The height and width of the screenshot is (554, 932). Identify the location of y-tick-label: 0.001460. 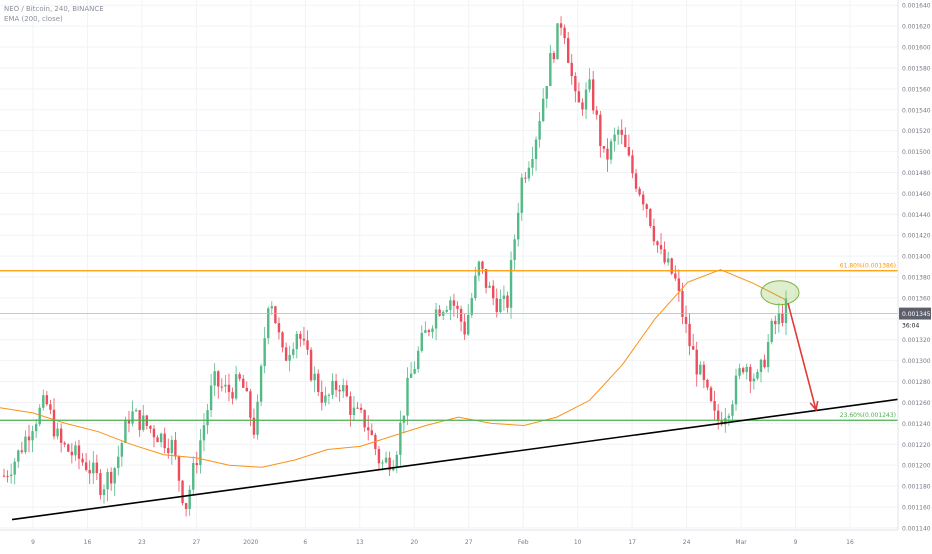
(916, 194).